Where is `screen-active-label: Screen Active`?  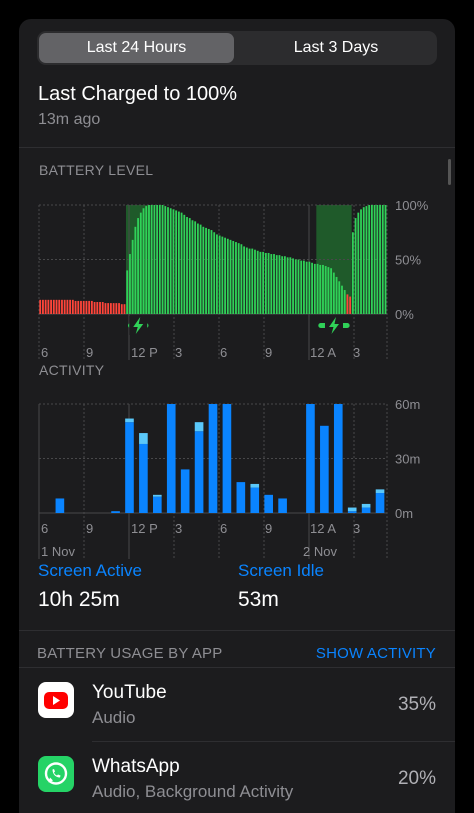
screen-active-label: Screen Active is located at coordinates (90, 570).